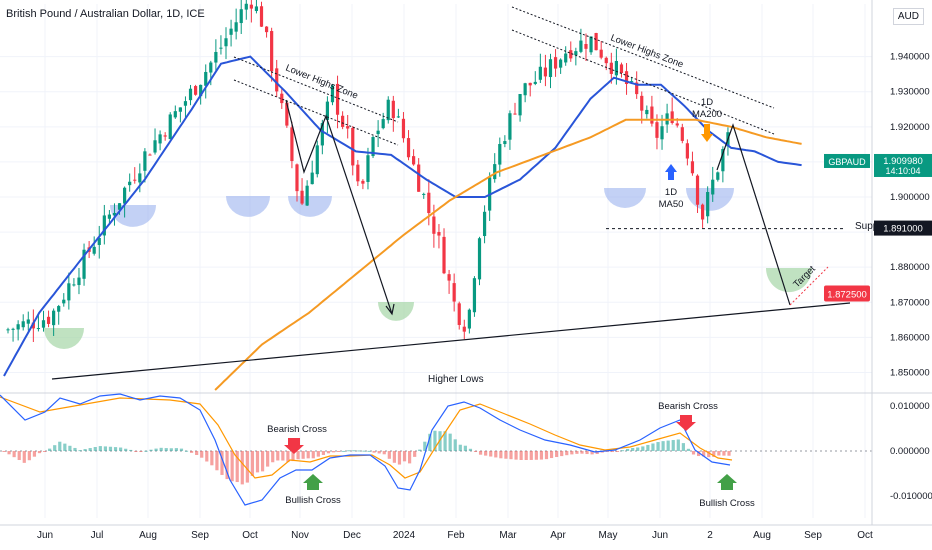  What do you see at coordinates (671, 192) in the screenshot?
I see `ma50-label: 1D` at bounding box center [671, 192].